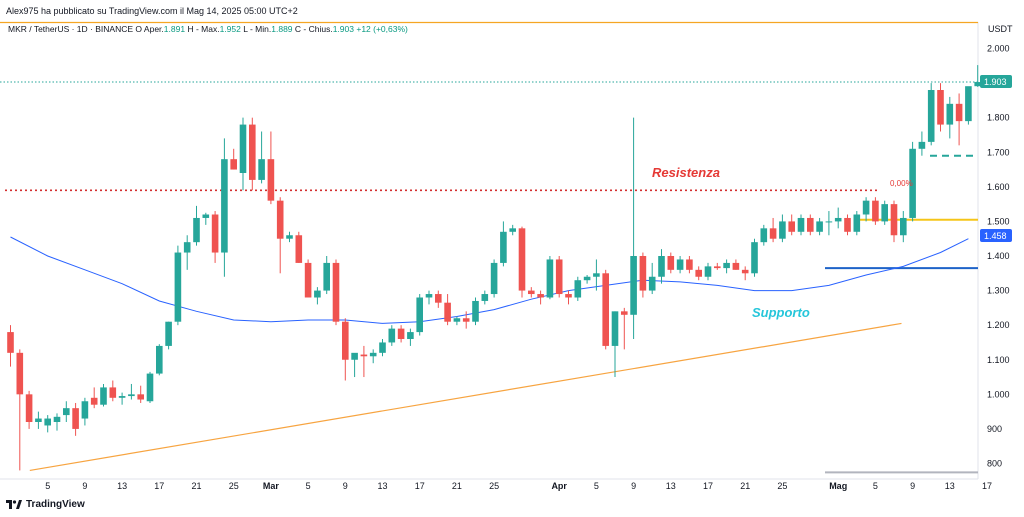  I want to click on price-tick-label: 900, so click(994, 429).